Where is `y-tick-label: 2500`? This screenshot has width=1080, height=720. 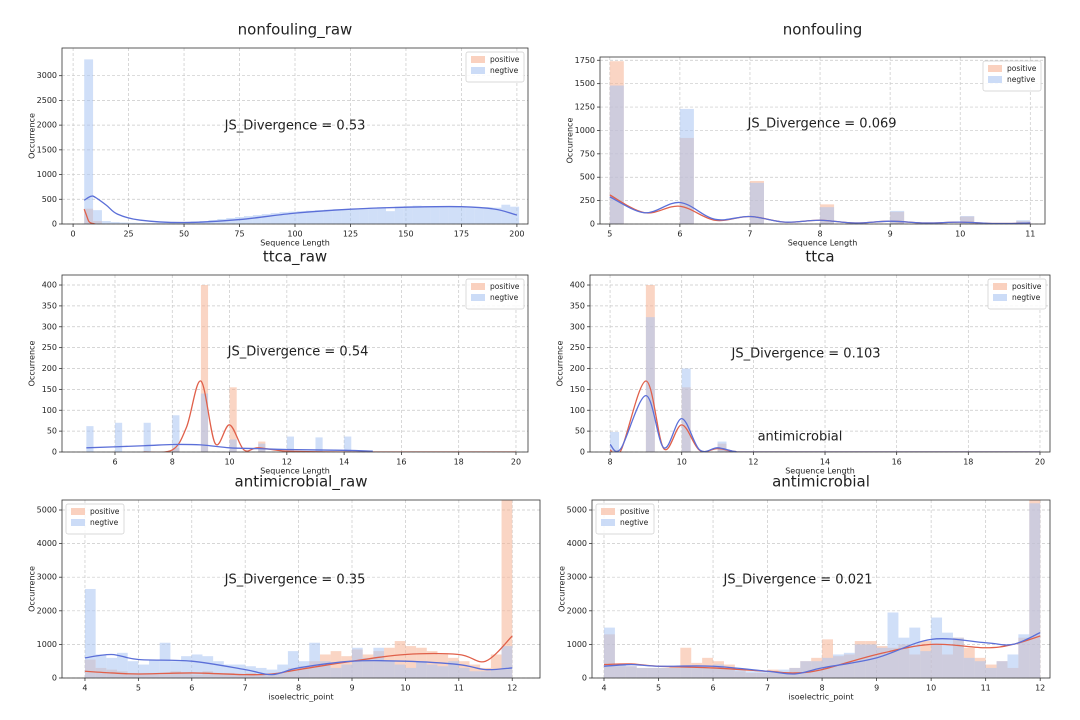 y-tick-label: 2500 is located at coordinates (47, 100).